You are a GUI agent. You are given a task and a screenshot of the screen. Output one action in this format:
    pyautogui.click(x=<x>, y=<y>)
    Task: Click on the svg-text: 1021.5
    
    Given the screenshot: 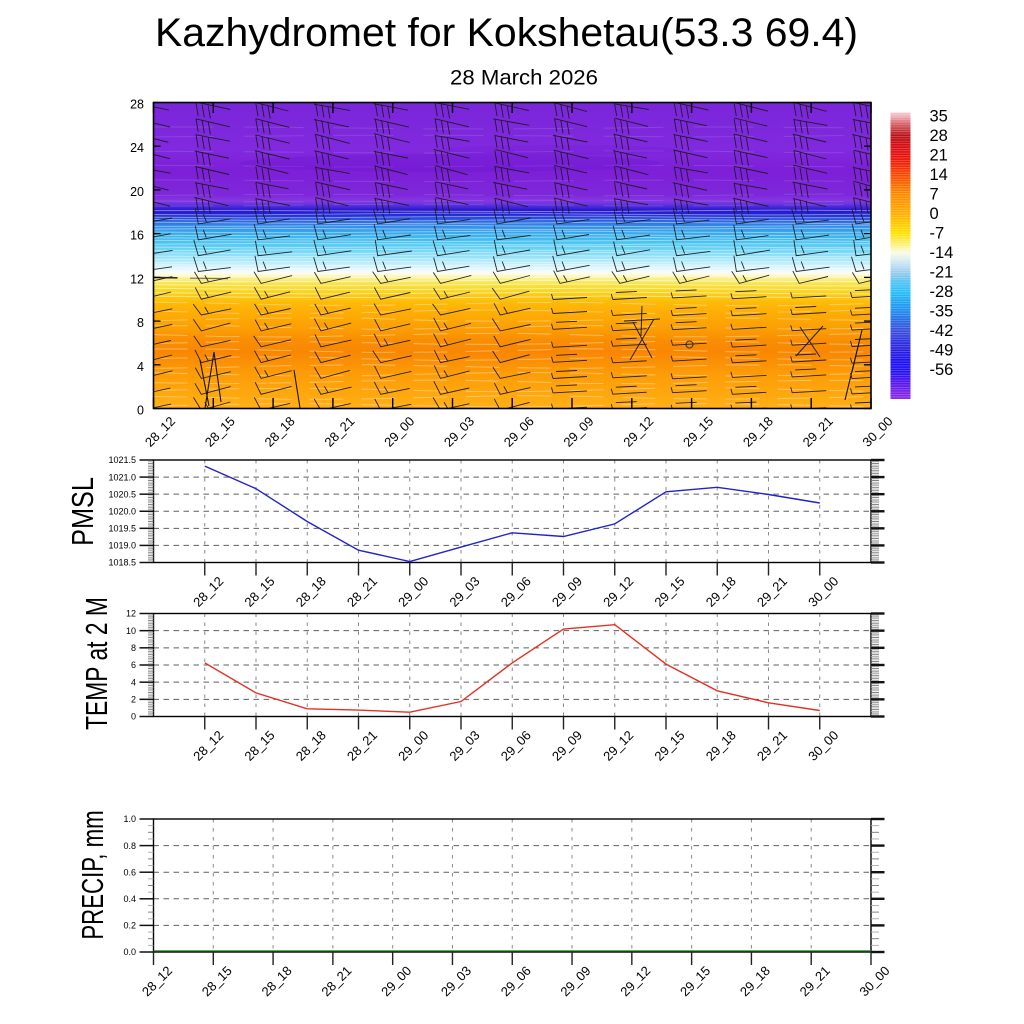 What is the action you would take?
    pyautogui.click(x=122, y=460)
    